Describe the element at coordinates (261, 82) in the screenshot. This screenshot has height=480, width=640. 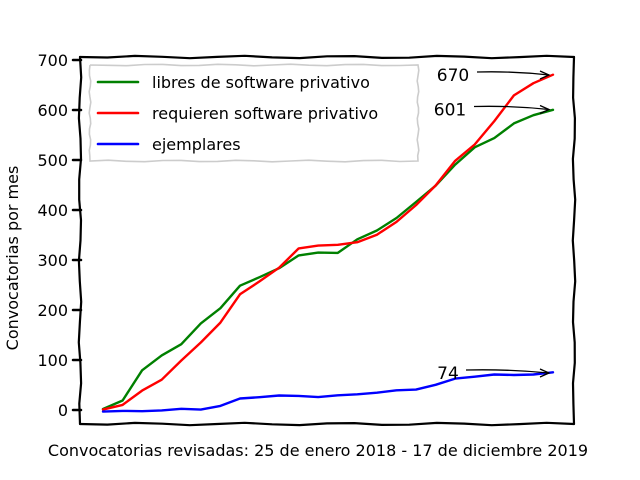
I see `legend-label-0: libres de software privativo` at that location.